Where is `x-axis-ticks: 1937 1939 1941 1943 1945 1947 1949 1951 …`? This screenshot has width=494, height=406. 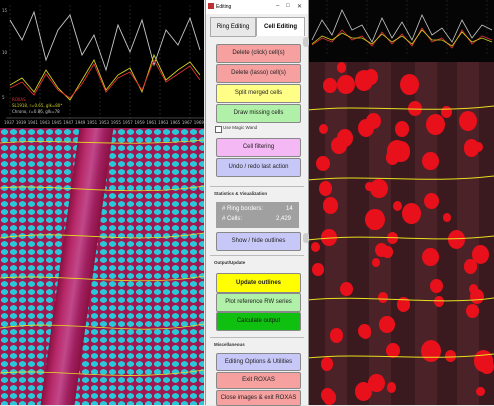
x-axis-ticks: 1937 1939 1941 1943 1945 1947 1949 1951 … is located at coordinates (104, 122).